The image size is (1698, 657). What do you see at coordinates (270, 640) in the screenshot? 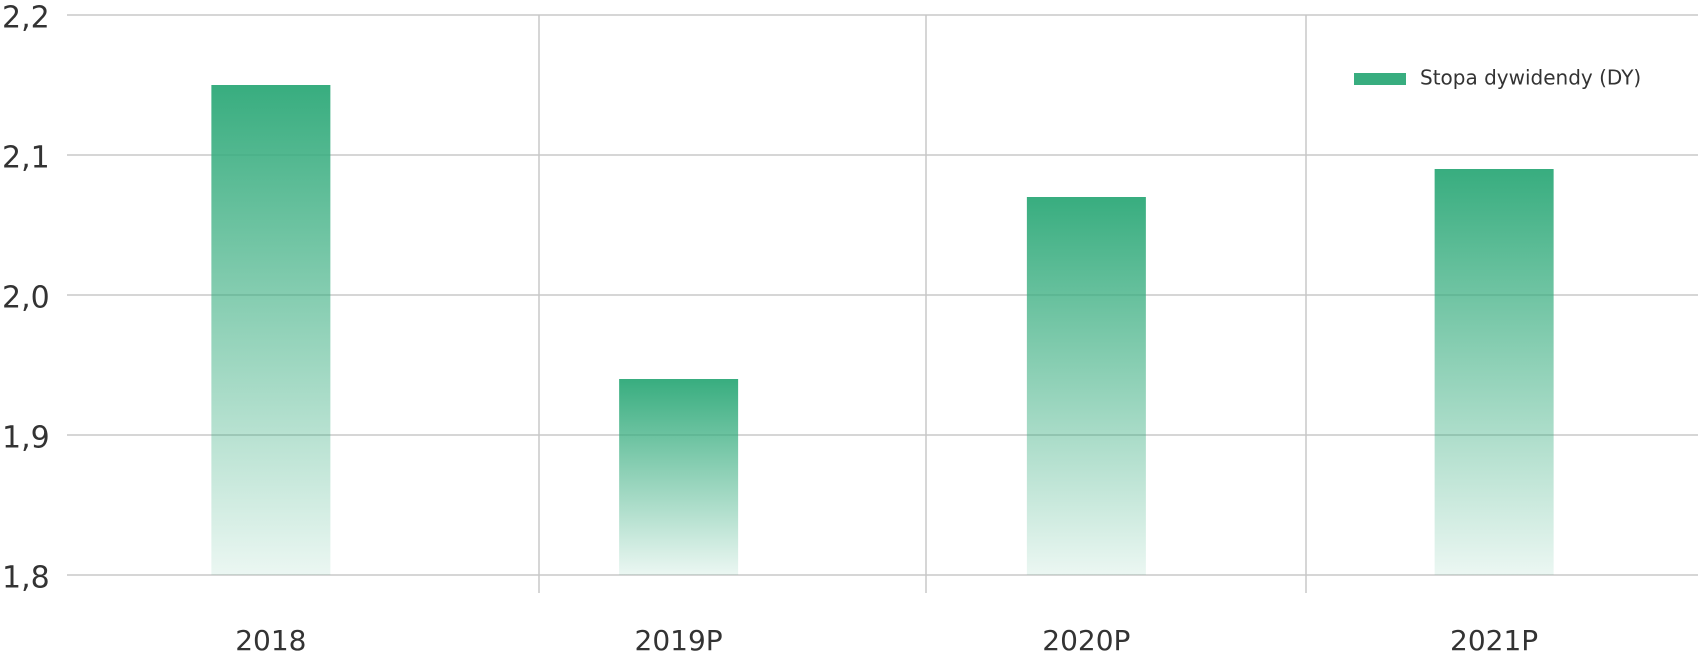
I see `x-tick-label: 2018` at bounding box center [270, 640].